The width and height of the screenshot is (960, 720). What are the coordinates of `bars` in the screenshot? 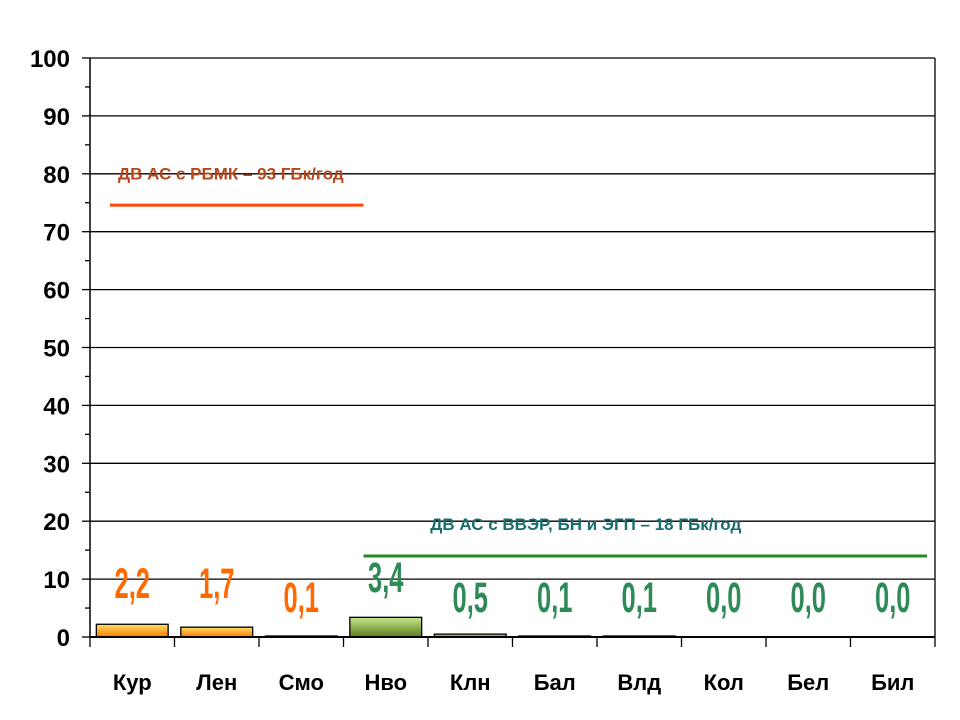 It's located at (385, 627).